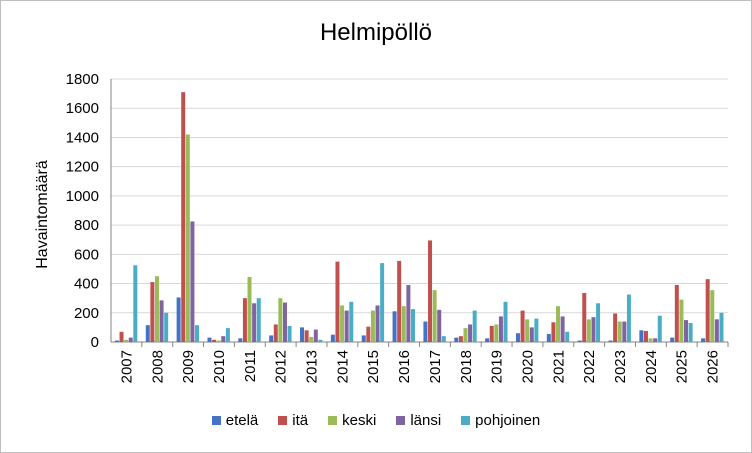 Image resolution: width=752 pixels, height=453 pixels. What do you see at coordinates (376, 32) in the screenshot?
I see `chart-title: Helmipöllö` at bounding box center [376, 32].